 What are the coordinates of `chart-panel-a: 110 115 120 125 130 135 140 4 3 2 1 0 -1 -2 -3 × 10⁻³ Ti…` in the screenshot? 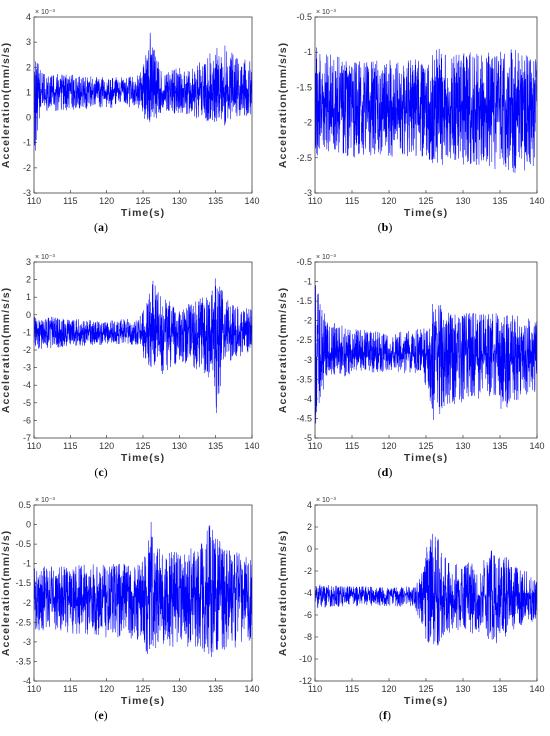 It's located at (130, 114).